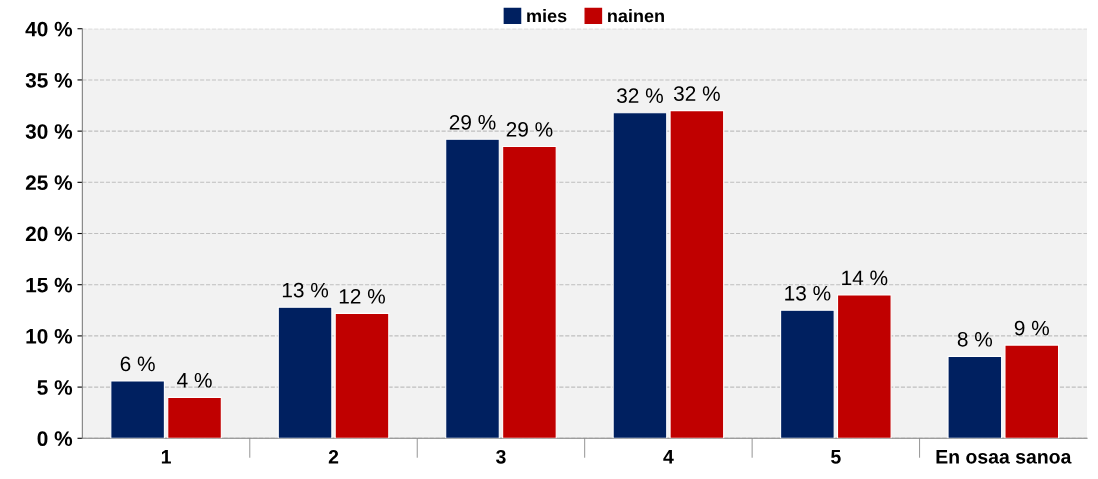 The height and width of the screenshot is (479, 1098). I want to click on y-tick-label: 15 %, so click(49, 285).